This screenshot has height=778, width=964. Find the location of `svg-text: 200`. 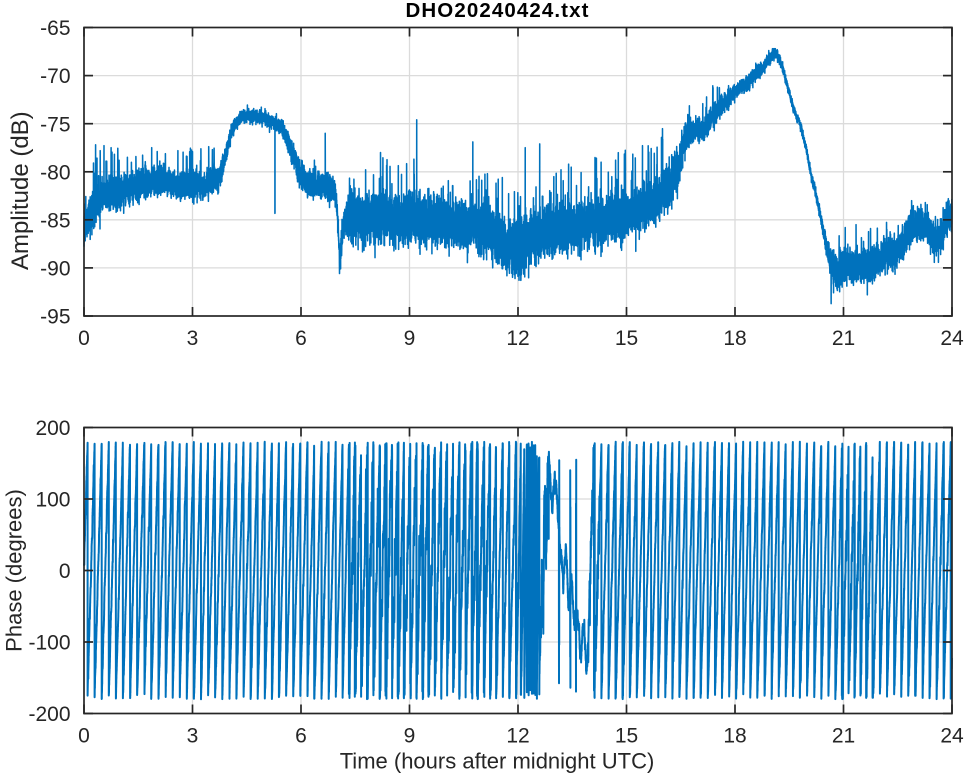

svg-text: 200 is located at coordinates (52, 428).